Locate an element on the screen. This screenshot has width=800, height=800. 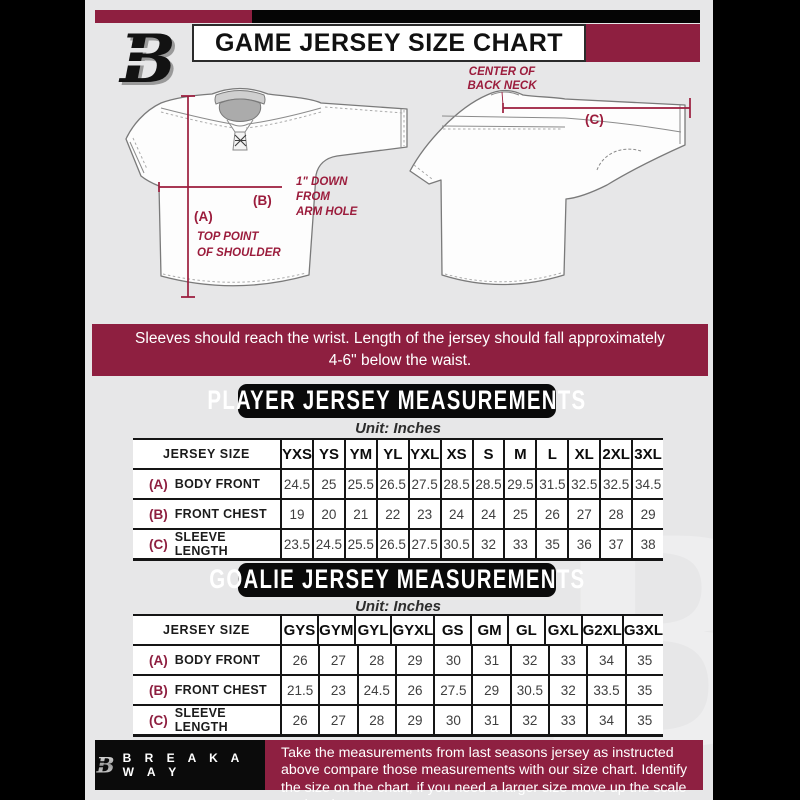
measurement-value: 27 is located at coordinates (337, 660).